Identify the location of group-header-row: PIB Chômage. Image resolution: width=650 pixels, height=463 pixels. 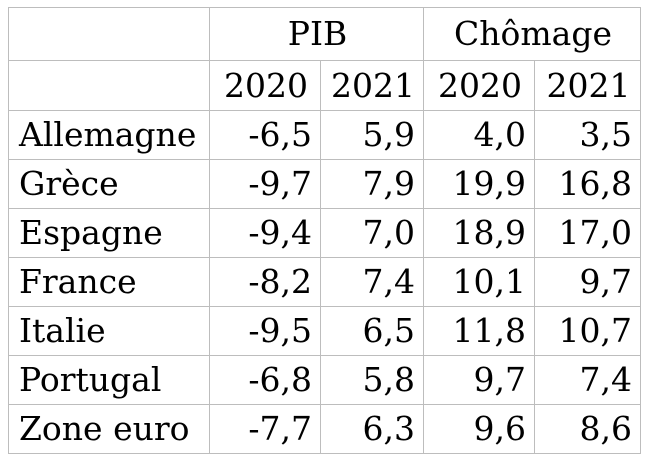
(324, 34).